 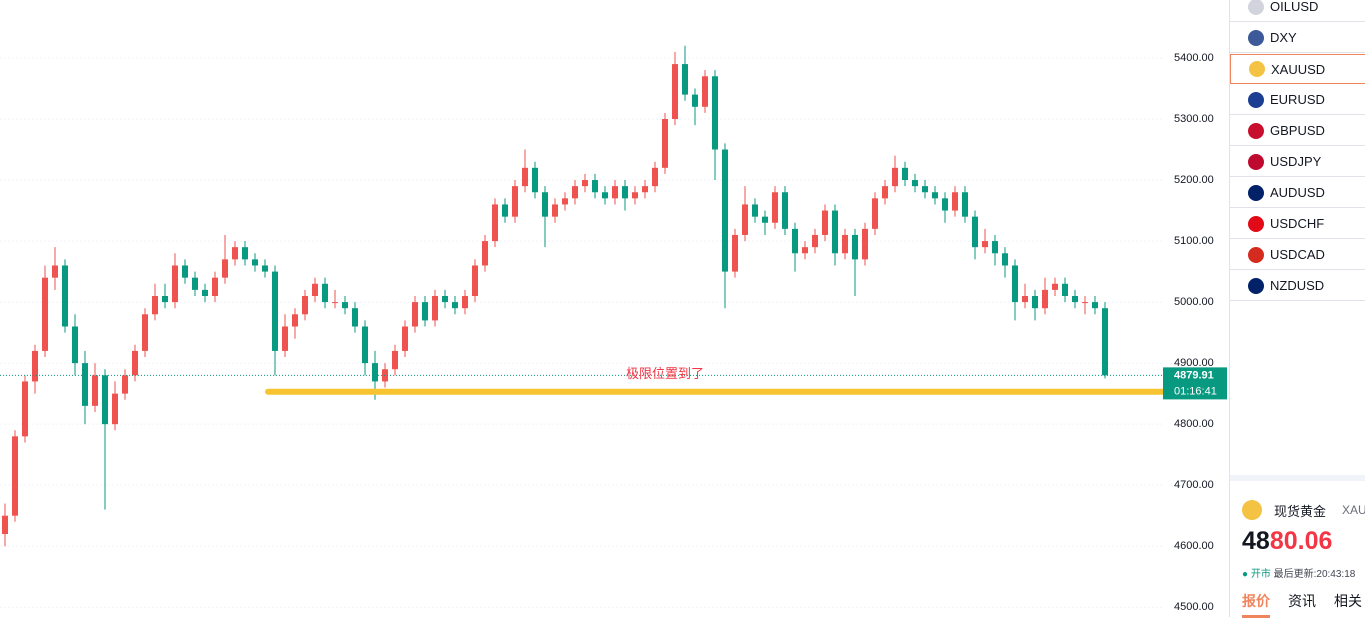 What do you see at coordinates (1283, 37) in the screenshot?
I see `symbol-name: DXY` at bounding box center [1283, 37].